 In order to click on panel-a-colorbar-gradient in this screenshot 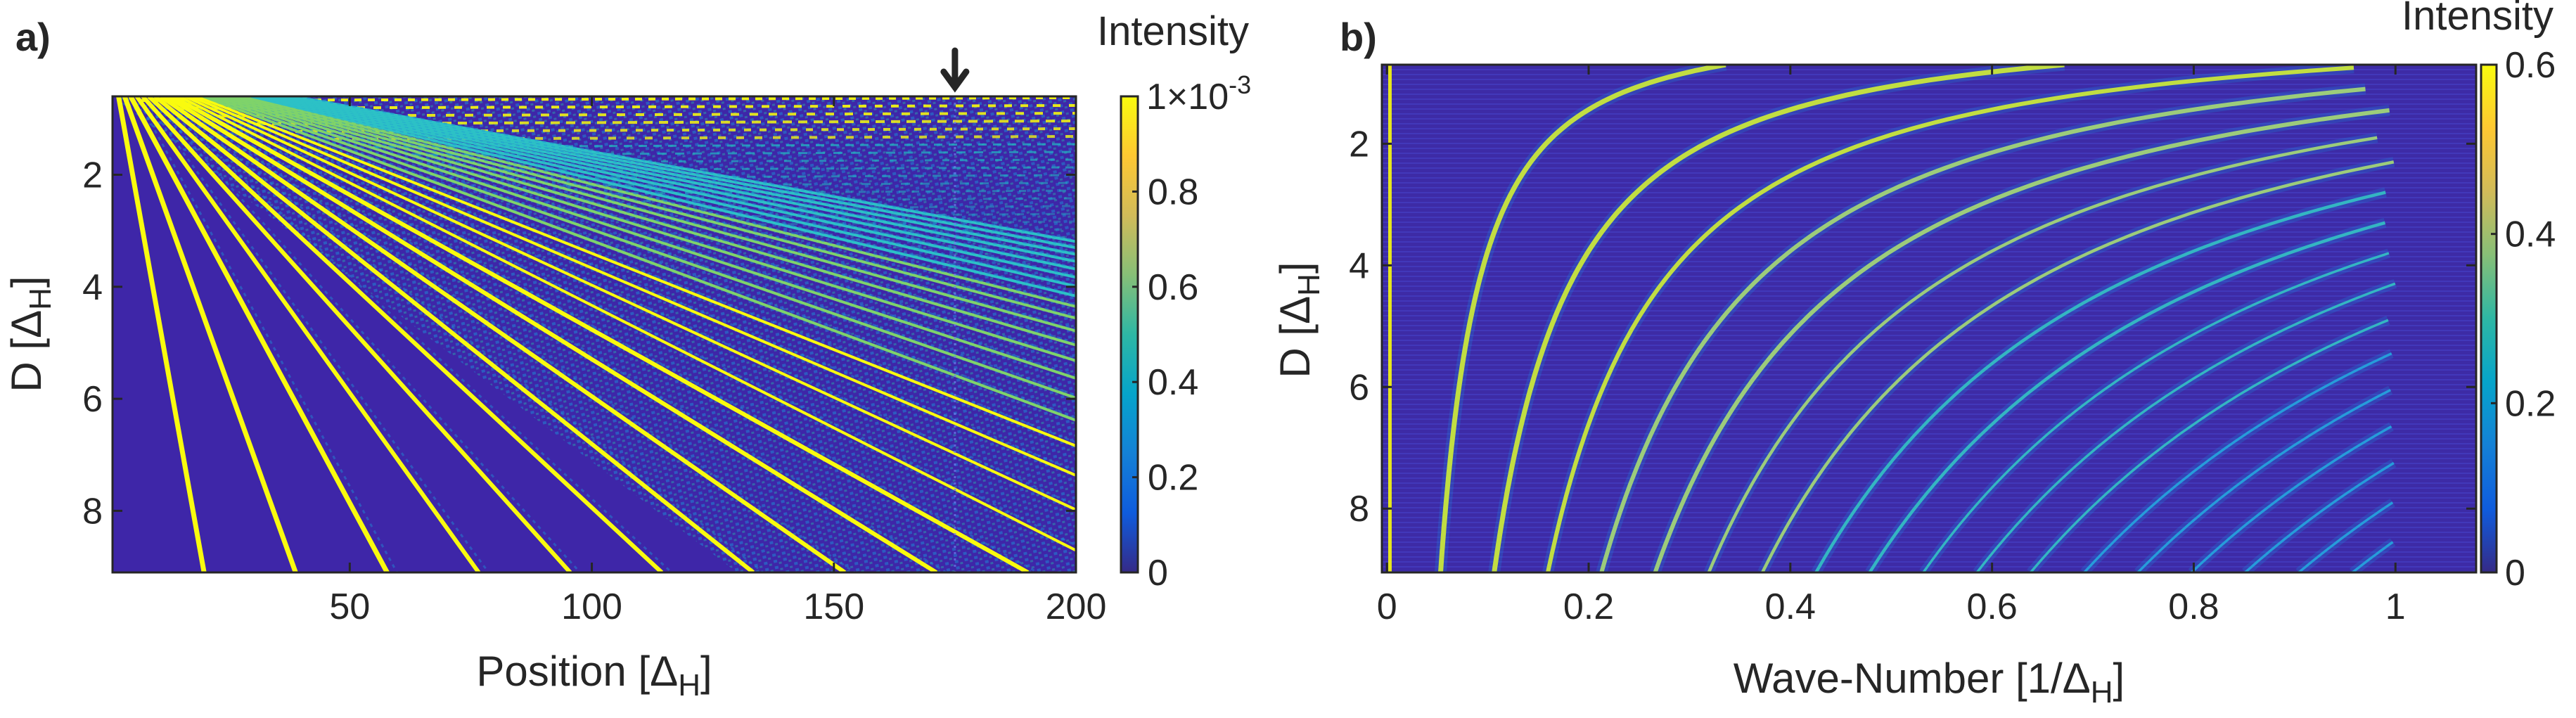, I will do `click(1129, 334)`.